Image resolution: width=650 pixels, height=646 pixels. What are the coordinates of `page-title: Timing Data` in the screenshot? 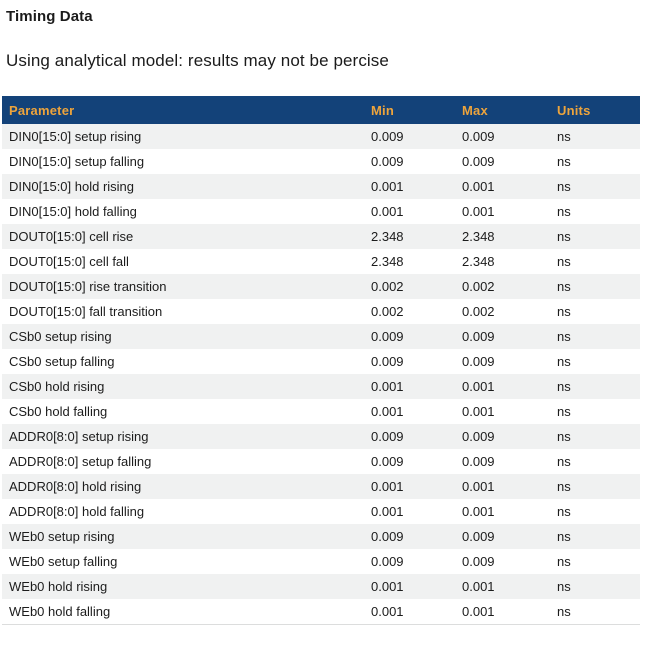 It's located at (49, 16).